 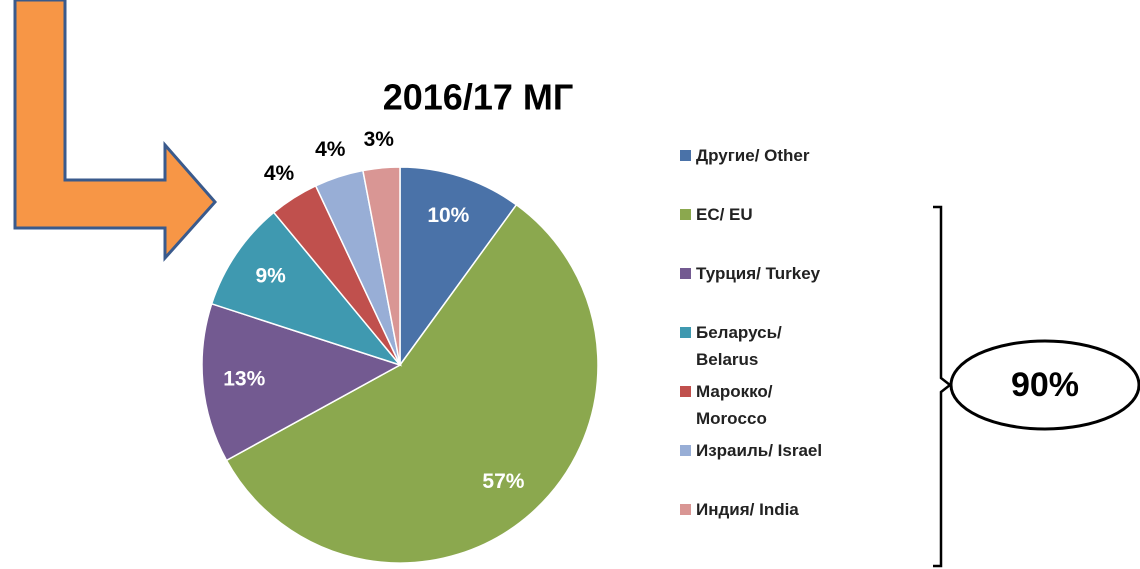 What do you see at coordinates (270, 276) in the screenshot?
I see `data-label: 9%` at bounding box center [270, 276].